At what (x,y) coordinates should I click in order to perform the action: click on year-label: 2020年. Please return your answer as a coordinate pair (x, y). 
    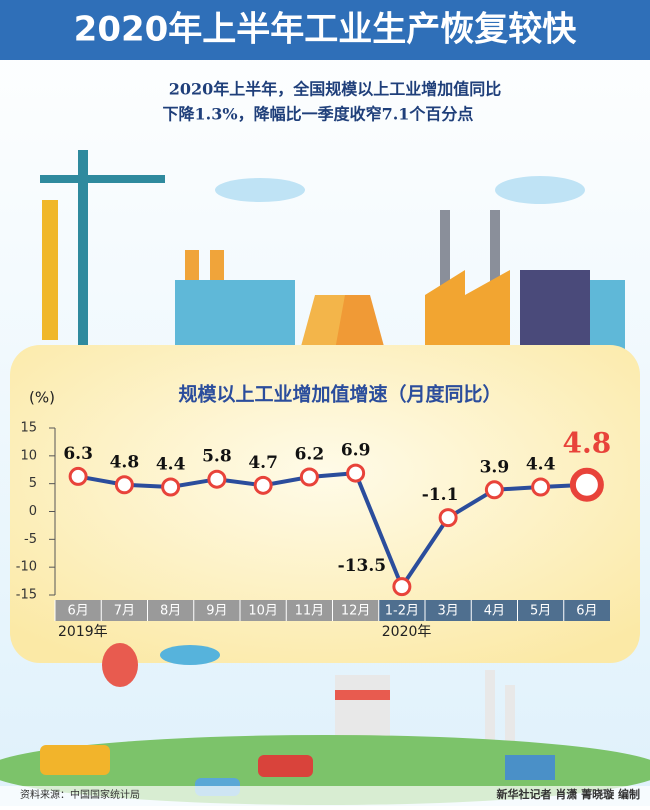
    Looking at the image, I should click on (407, 632).